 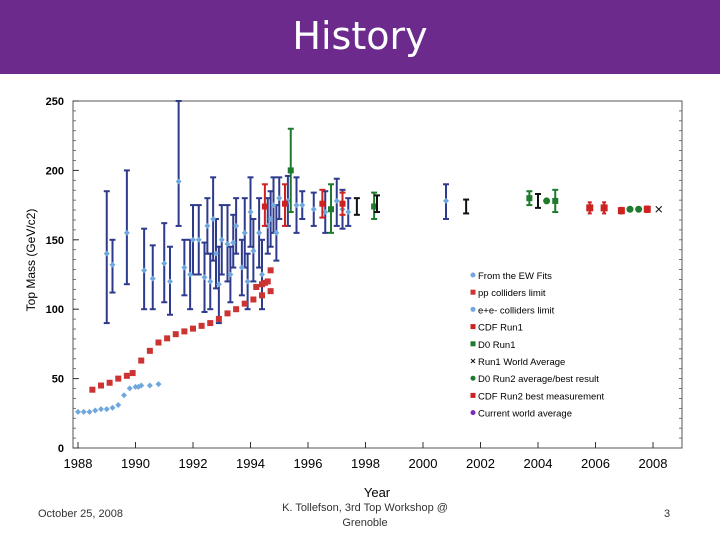 I want to click on x-tick-label: 1996, so click(x=308, y=463).